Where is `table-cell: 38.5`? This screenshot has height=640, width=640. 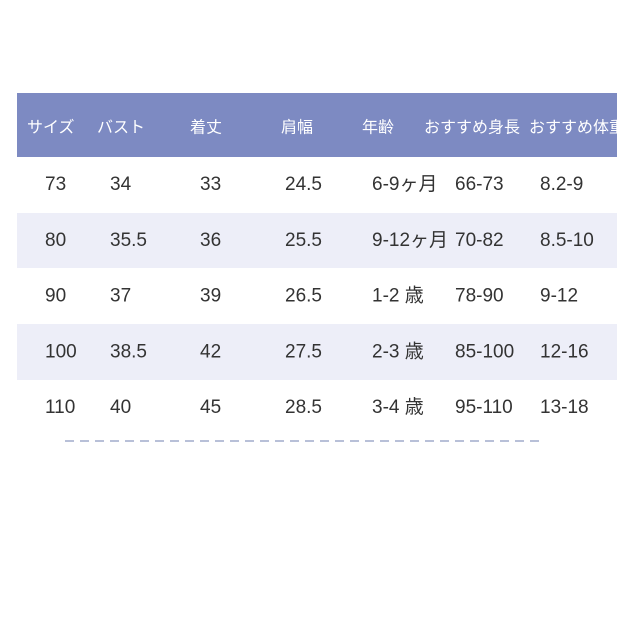
table-cell: 38.5 is located at coordinates (128, 351).